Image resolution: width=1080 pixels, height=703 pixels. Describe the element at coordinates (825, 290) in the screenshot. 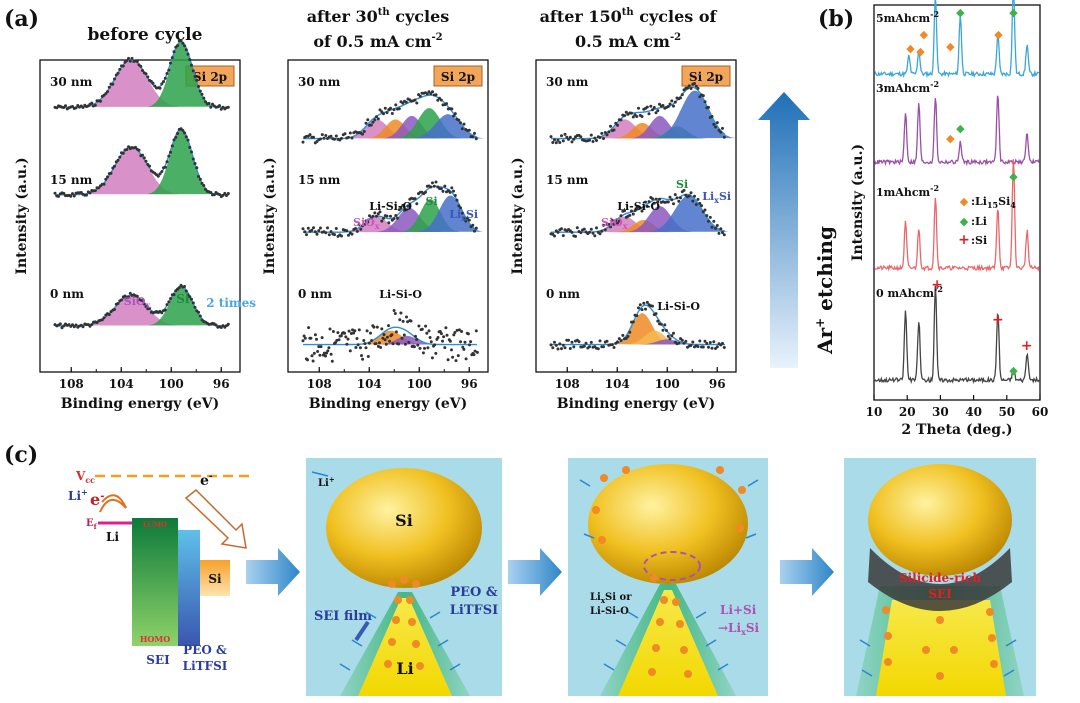

I see `etching-label: Ar+ etching` at that location.